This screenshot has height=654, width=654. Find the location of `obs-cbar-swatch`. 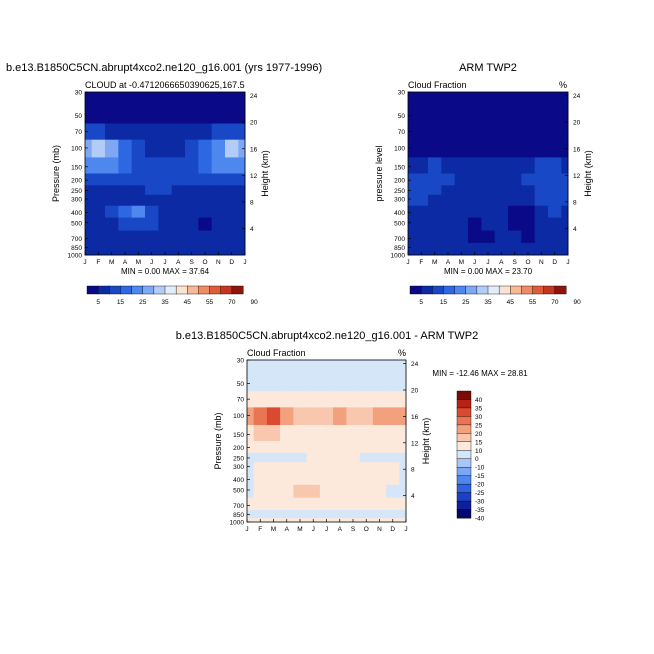

obs-cbar-swatch is located at coordinates (438, 290).